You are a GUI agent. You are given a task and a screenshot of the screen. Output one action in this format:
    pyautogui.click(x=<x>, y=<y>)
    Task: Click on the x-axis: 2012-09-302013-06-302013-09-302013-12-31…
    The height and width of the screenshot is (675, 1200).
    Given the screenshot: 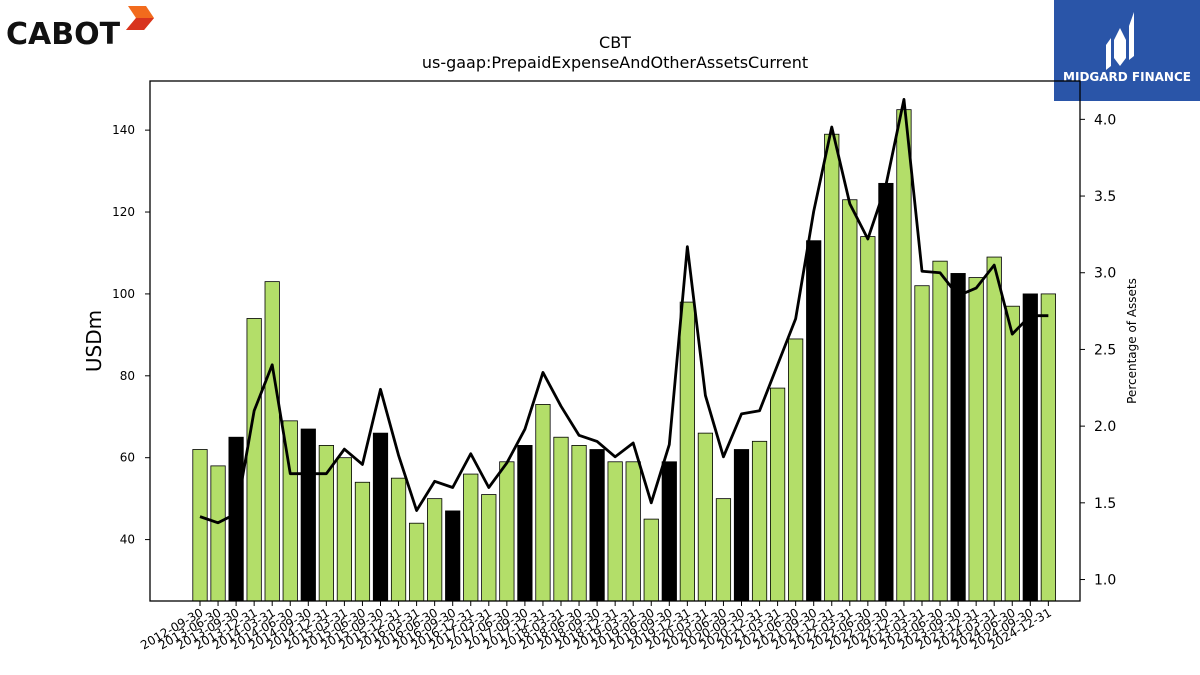 What is the action you would take?
    pyautogui.click(x=596, y=626)
    